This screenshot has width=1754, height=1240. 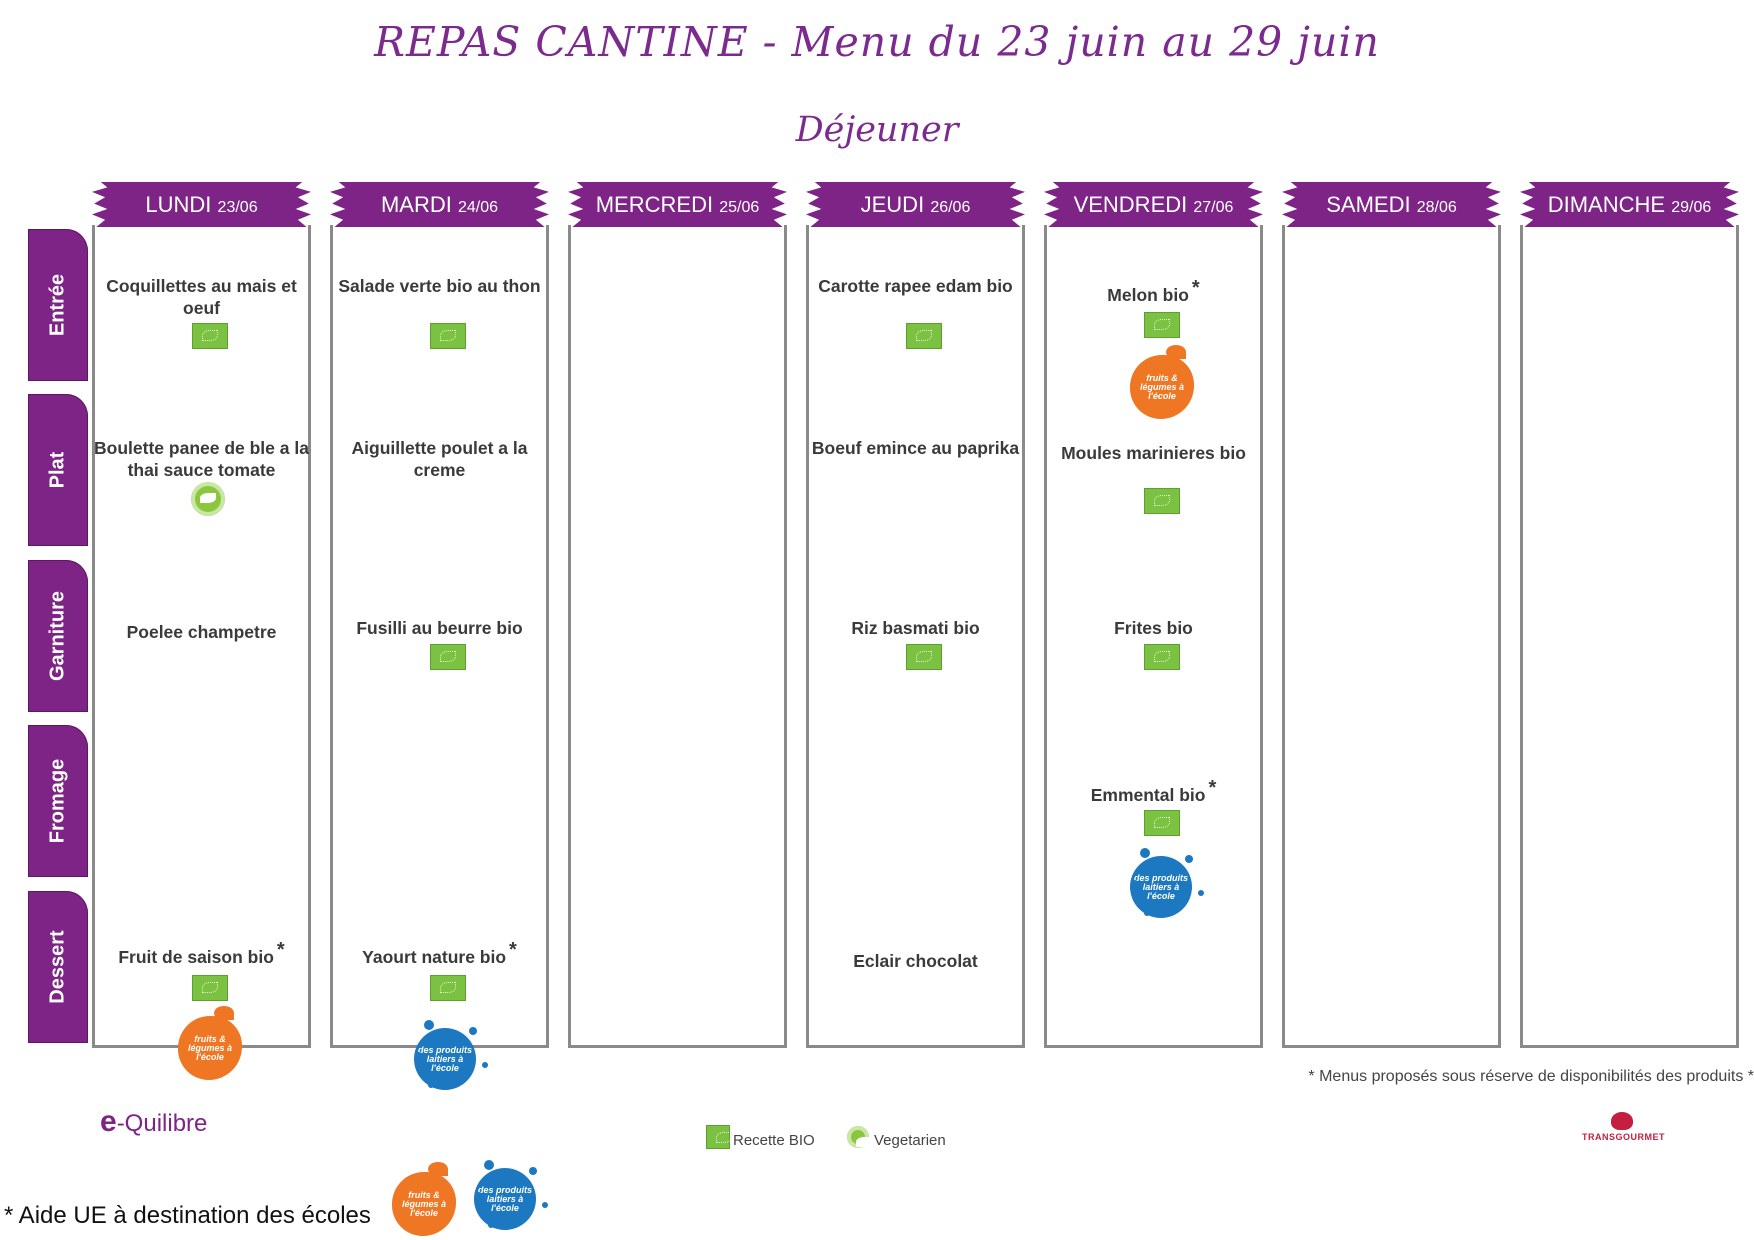 What do you see at coordinates (439, 628) in the screenshot?
I see `dish-mardi-garniture: Fusilli au beurre bio` at bounding box center [439, 628].